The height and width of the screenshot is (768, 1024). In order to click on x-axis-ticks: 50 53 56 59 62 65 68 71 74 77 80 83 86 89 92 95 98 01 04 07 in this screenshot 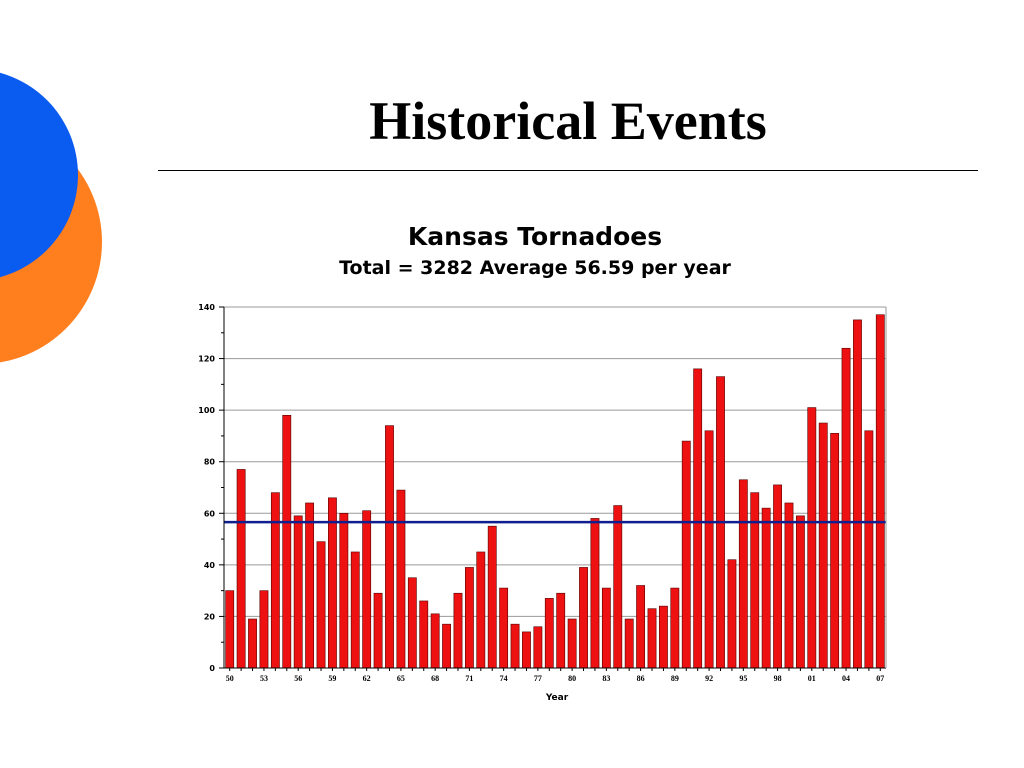, I will do `click(555, 675)`.